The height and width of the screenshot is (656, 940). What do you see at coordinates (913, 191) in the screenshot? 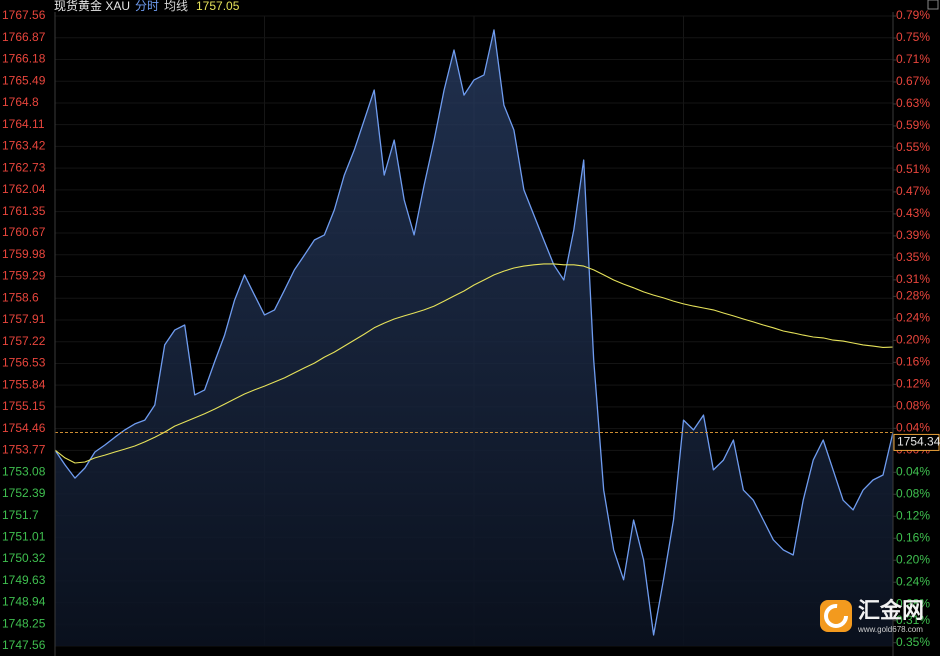
I see `y2-tick-label: 0.47%` at bounding box center [913, 191].